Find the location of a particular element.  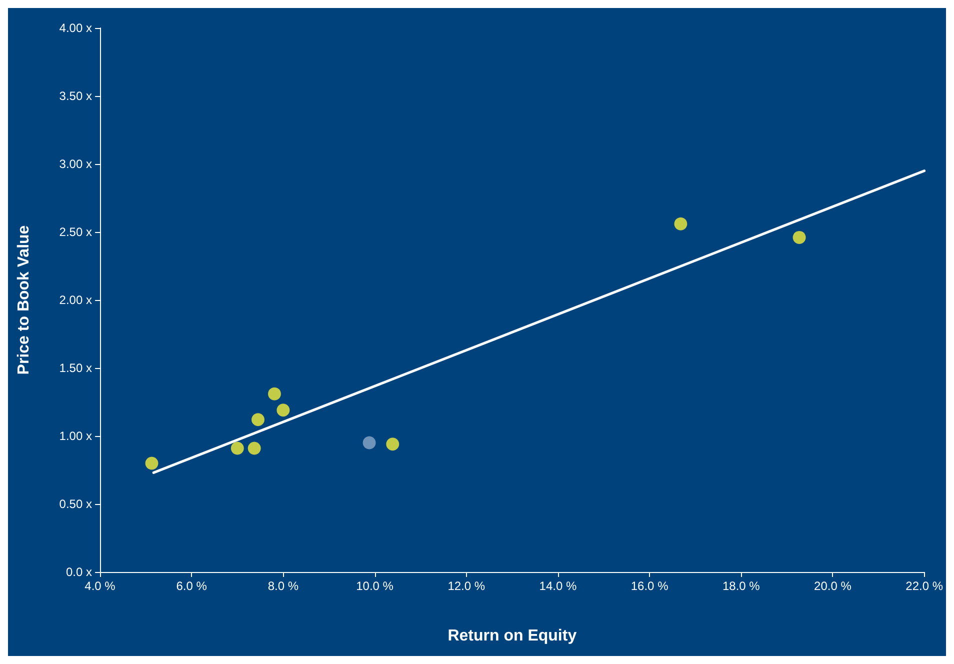

x-tick-label: 4.0 % is located at coordinates (100, 586).